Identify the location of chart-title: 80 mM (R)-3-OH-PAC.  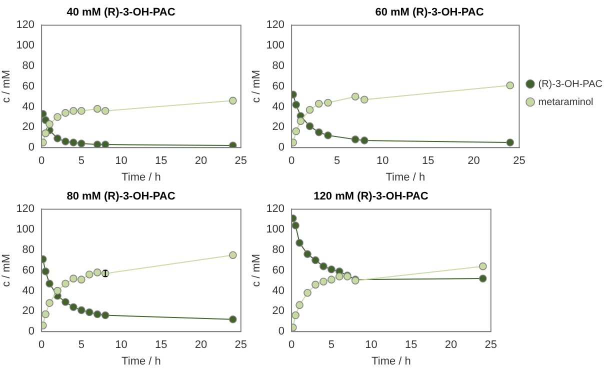
(121, 196).